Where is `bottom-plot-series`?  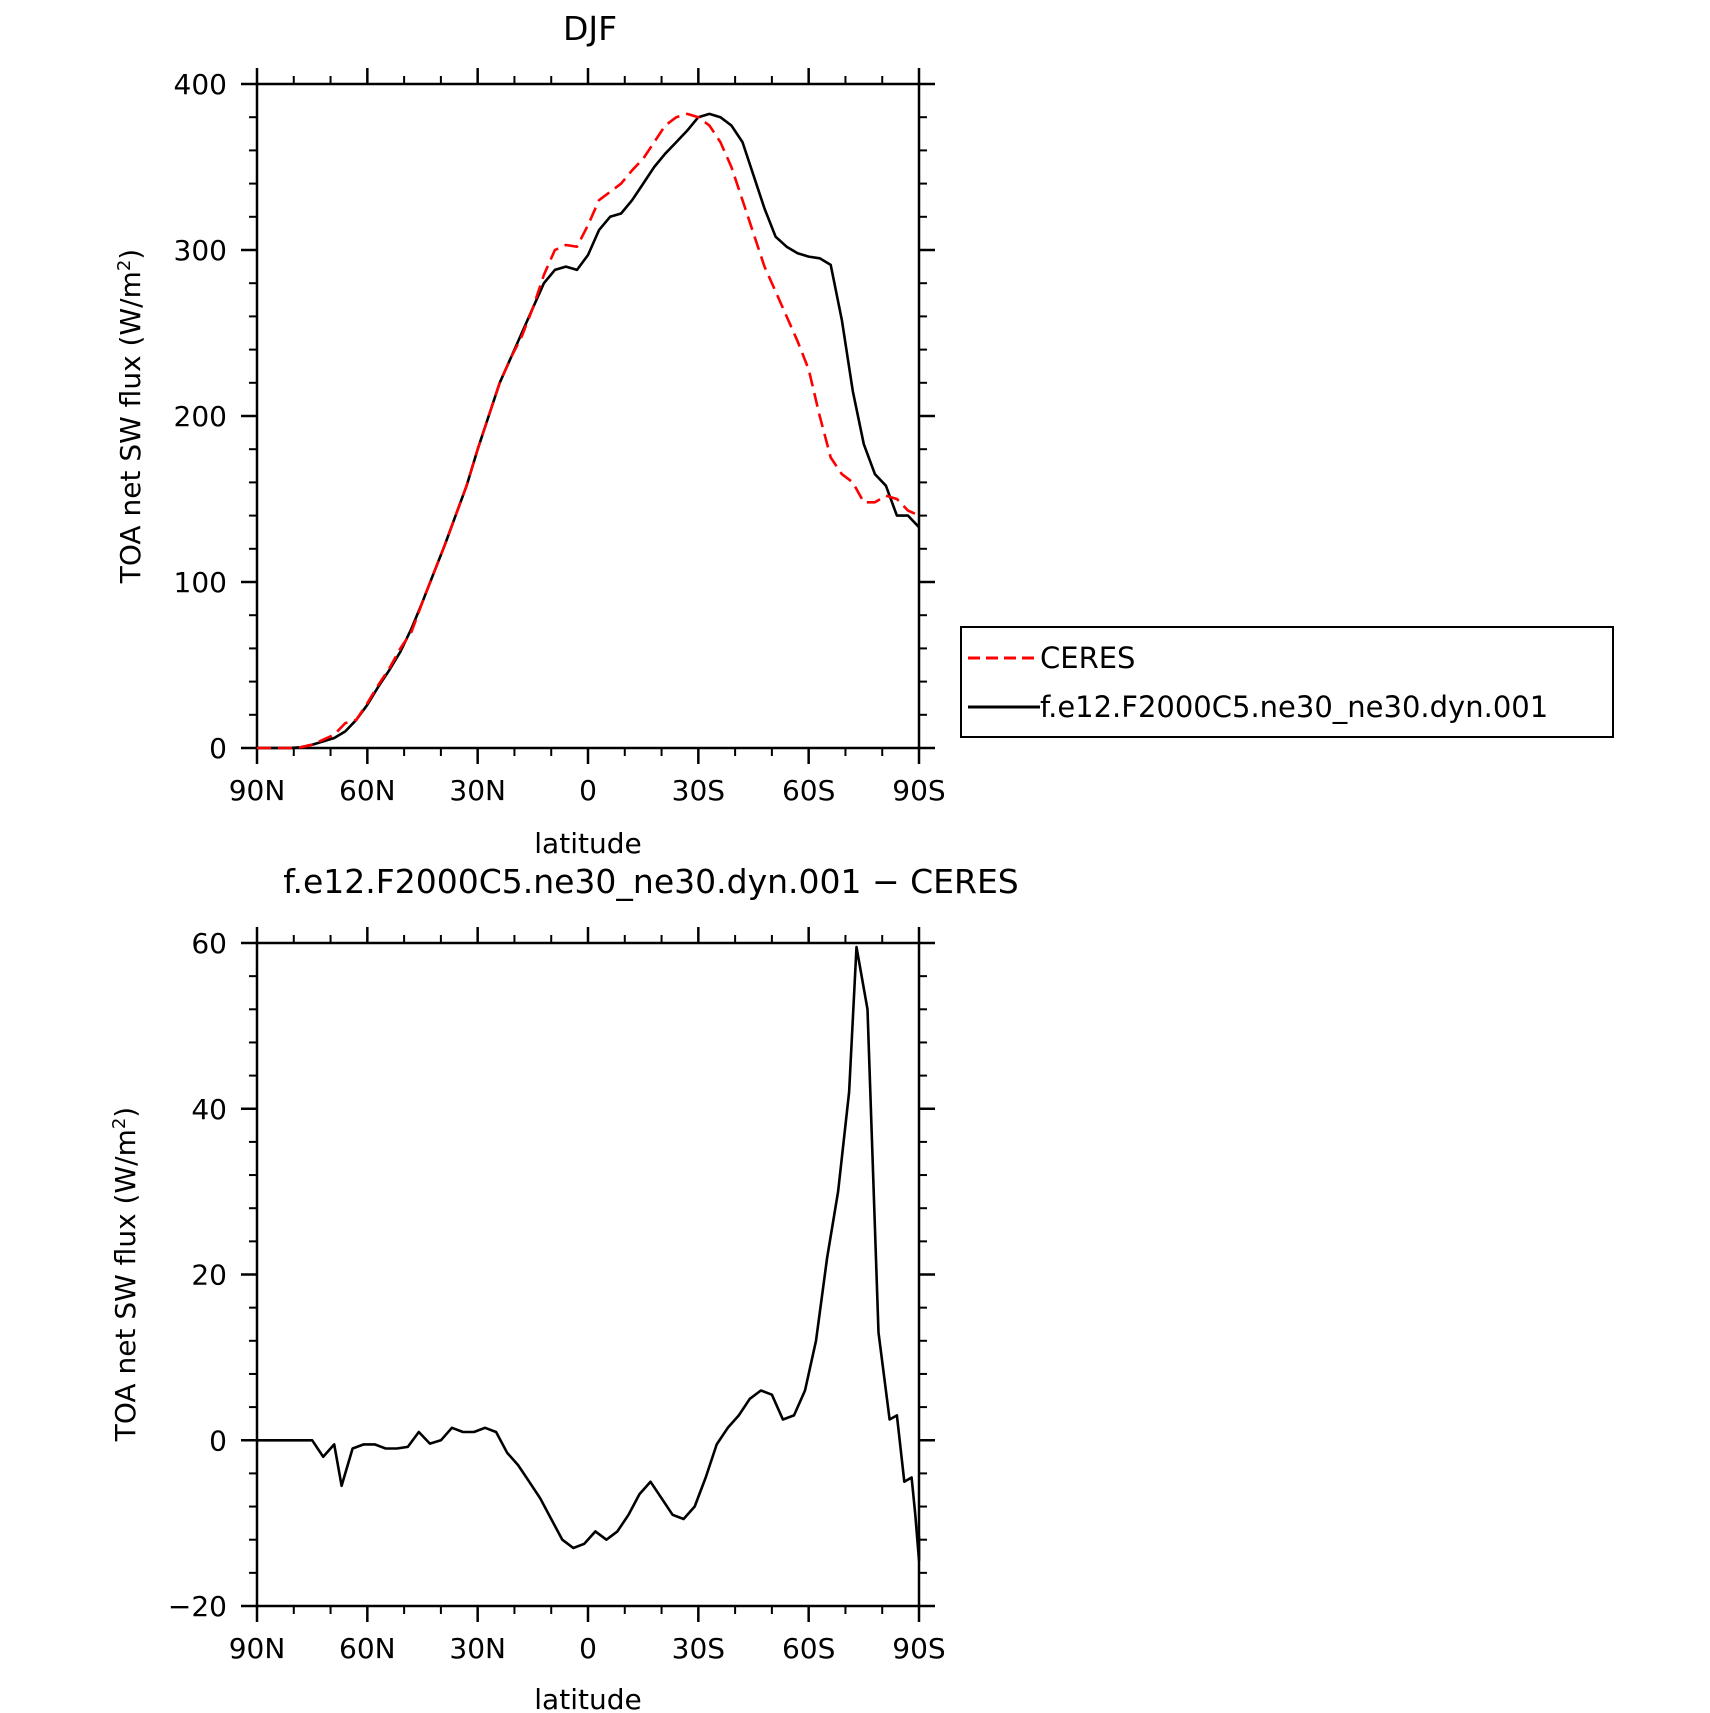
bottom-plot-series is located at coordinates (589, 1253).